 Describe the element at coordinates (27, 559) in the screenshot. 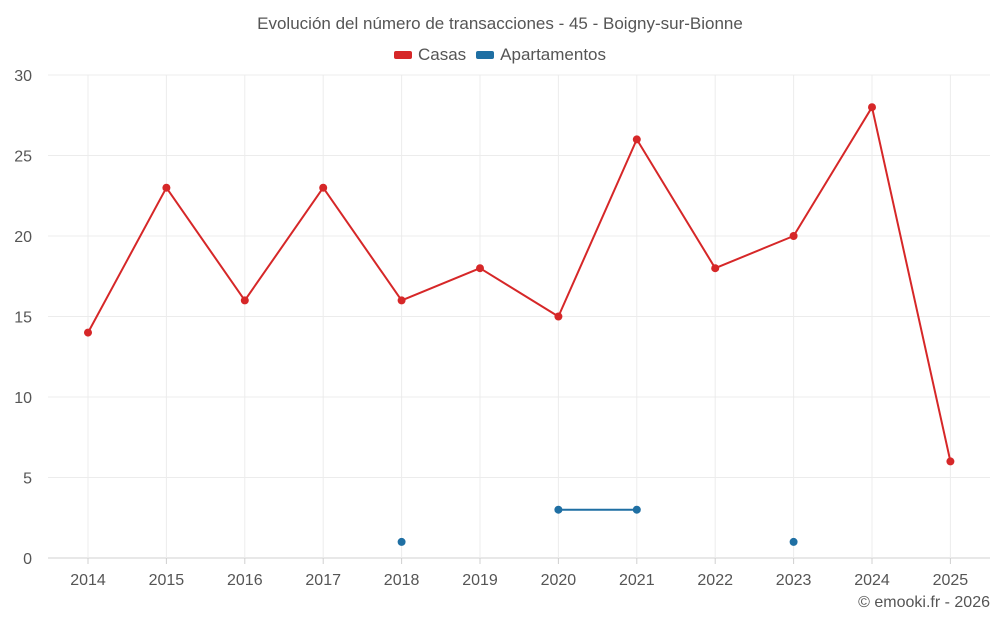

I see `y-tick-label: 0` at that location.